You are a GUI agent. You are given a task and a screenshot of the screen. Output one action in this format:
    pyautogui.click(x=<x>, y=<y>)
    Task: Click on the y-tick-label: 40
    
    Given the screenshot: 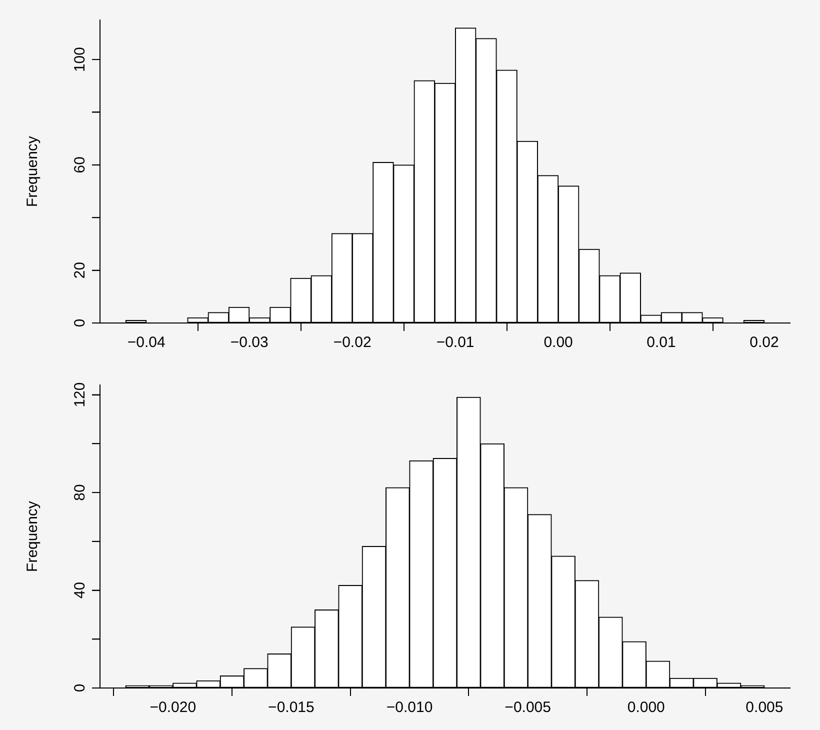 What is the action you would take?
    pyautogui.click(x=80, y=590)
    